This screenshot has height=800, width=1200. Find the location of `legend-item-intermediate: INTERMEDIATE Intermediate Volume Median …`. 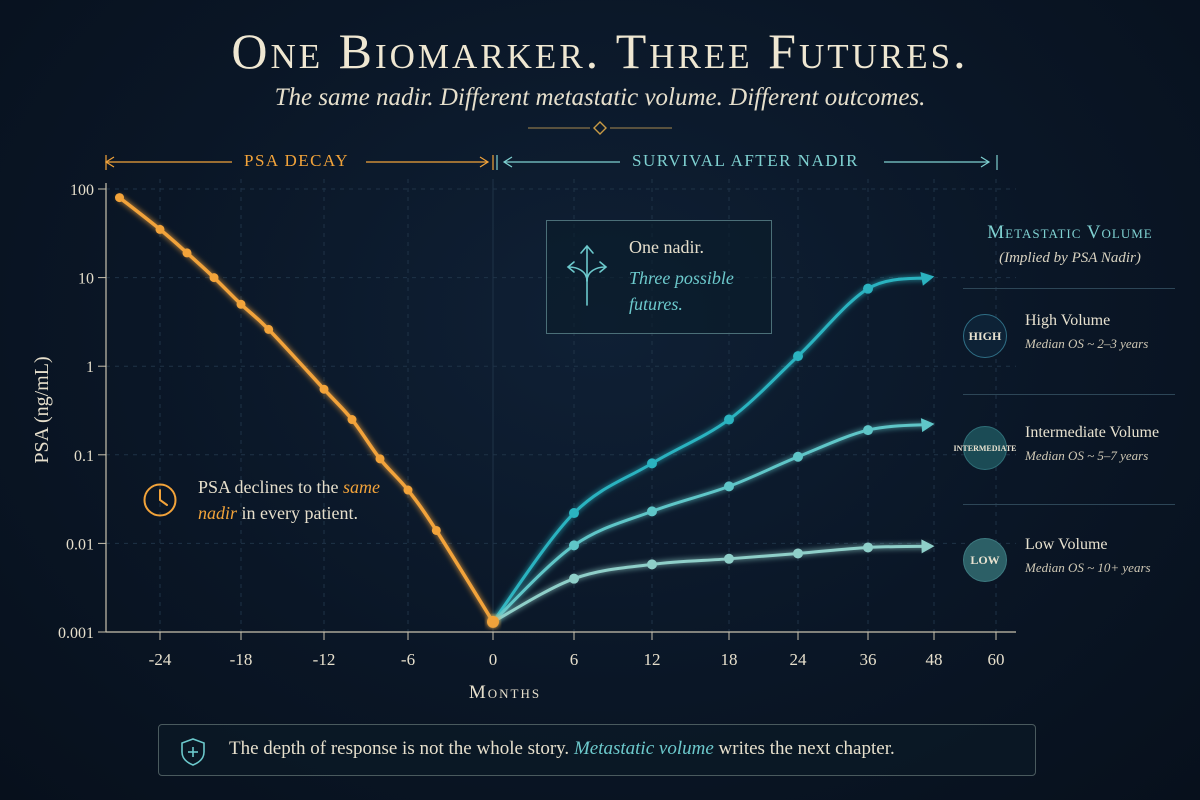

legend-item-intermediate: INTERMEDIATE Intermediate Volume Median … is located at coordinates (1069, 452).